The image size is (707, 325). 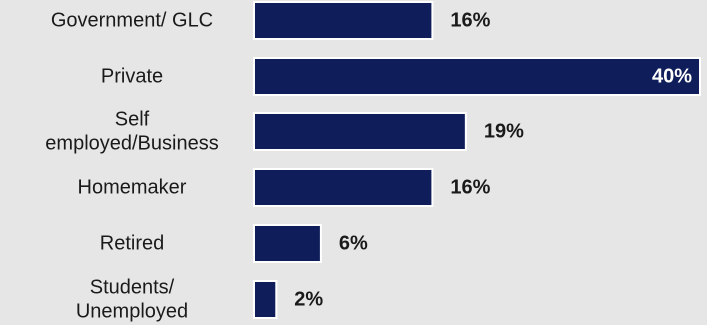 I want to click on value-label-3: 16%, so click(x=470, y=188).